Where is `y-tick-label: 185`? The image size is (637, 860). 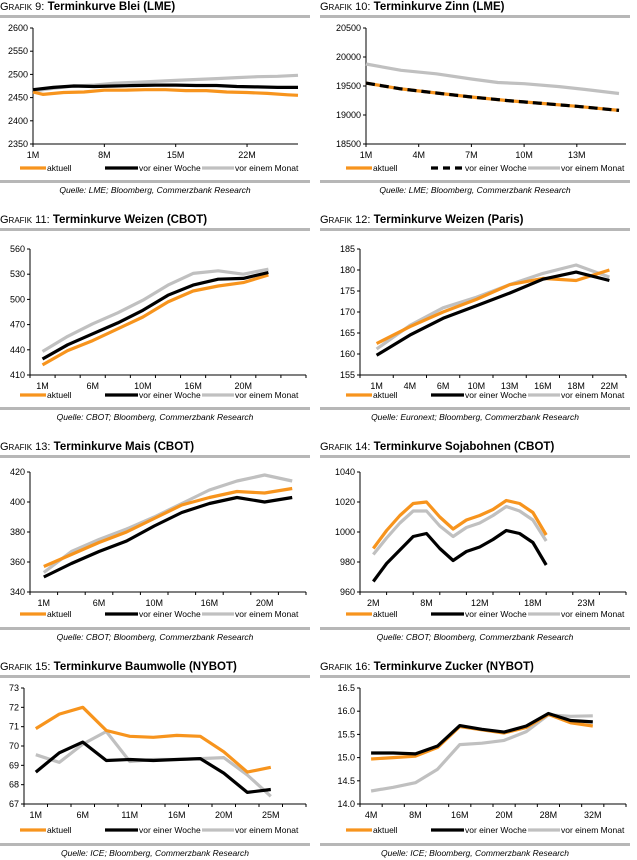 y-tick-label: 185 is located at coordinates (347, 249).